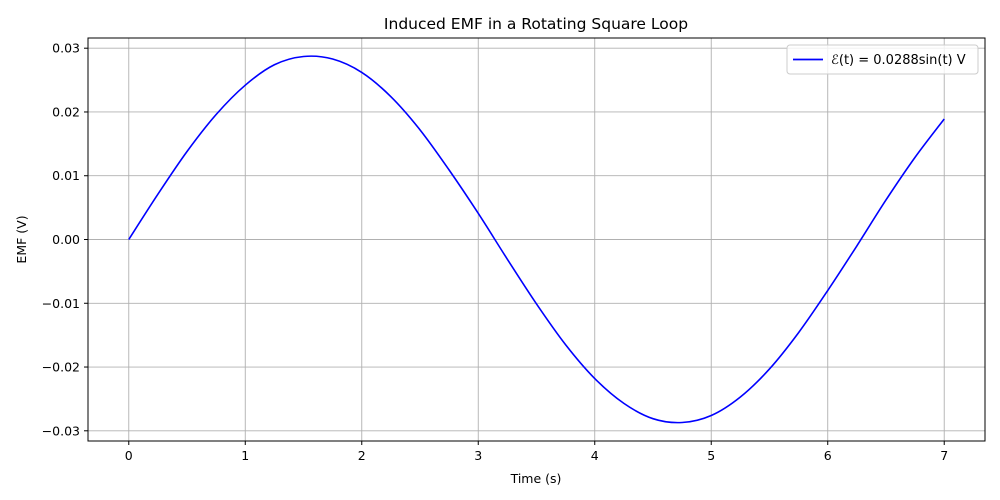 The height and width of the screenshot is (500, 1000). Describe the element at coordinates (944, 455) in the screenshot. I see `x-tick-label: 7` at that location.